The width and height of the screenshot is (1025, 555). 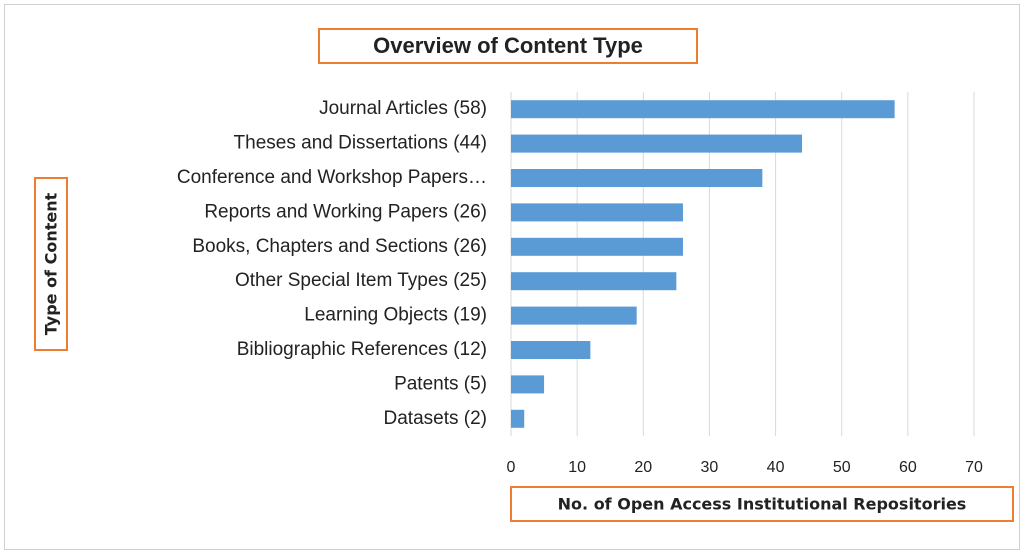 I want to click on y-label-box, so click(x=51, y=264).